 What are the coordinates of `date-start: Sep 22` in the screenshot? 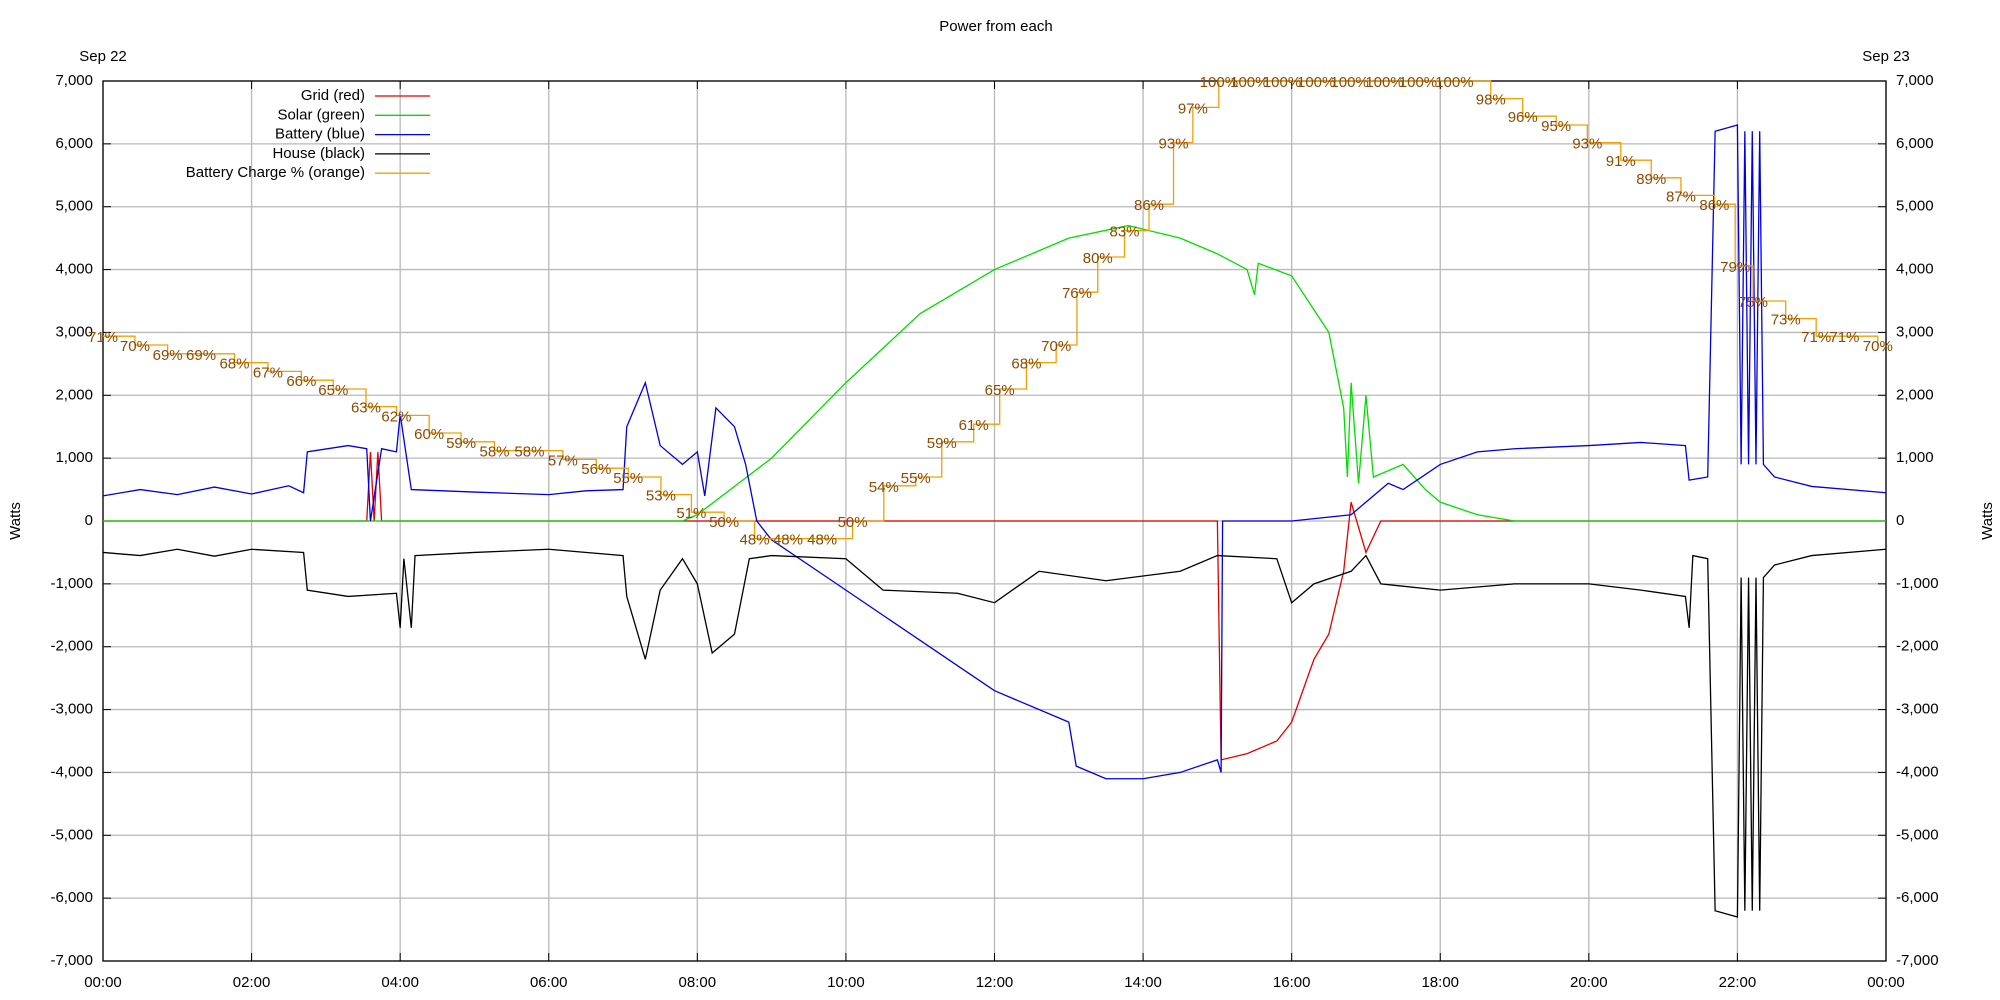 It's located at (103, 56).